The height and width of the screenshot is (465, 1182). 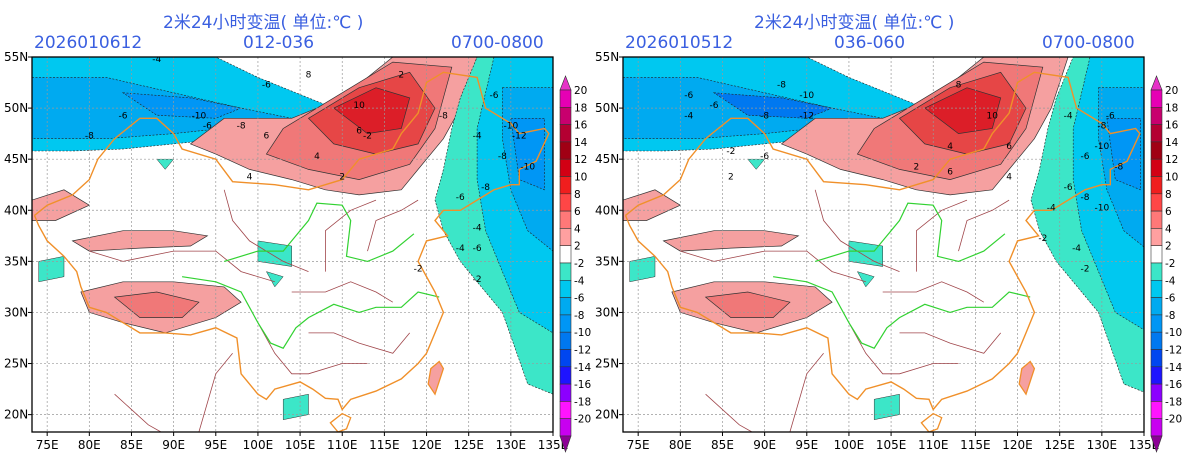 I want to click on colorbar-label: -16, so click(x=1173, y=385).